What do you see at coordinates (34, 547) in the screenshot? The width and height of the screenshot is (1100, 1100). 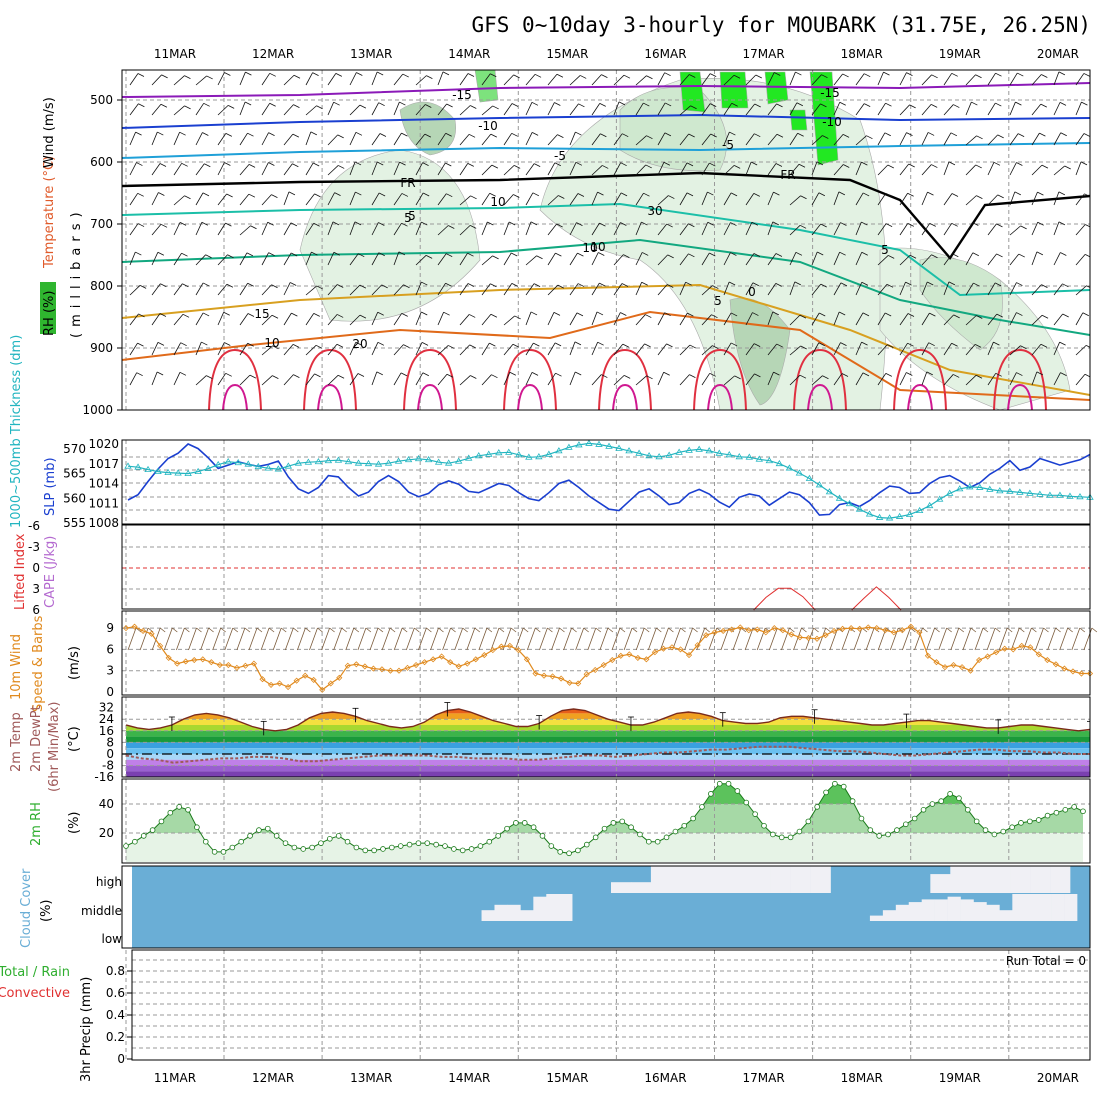 I see `li-tick: -3` at bounding box center [34, 547].